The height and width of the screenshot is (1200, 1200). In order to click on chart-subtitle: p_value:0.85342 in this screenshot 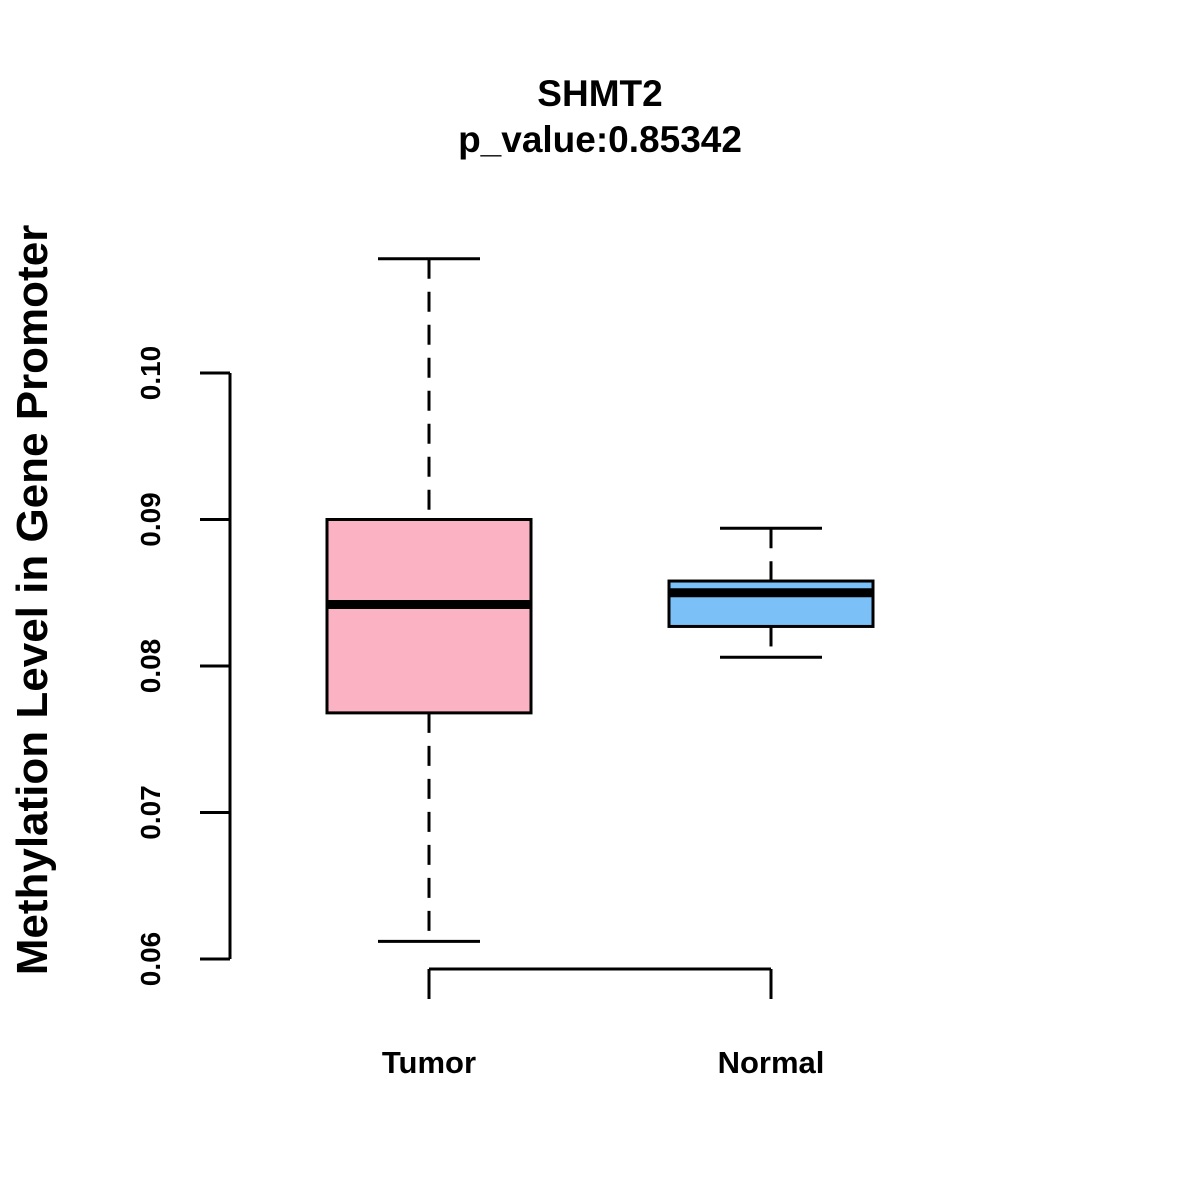, I will do `click(600, 139)`.